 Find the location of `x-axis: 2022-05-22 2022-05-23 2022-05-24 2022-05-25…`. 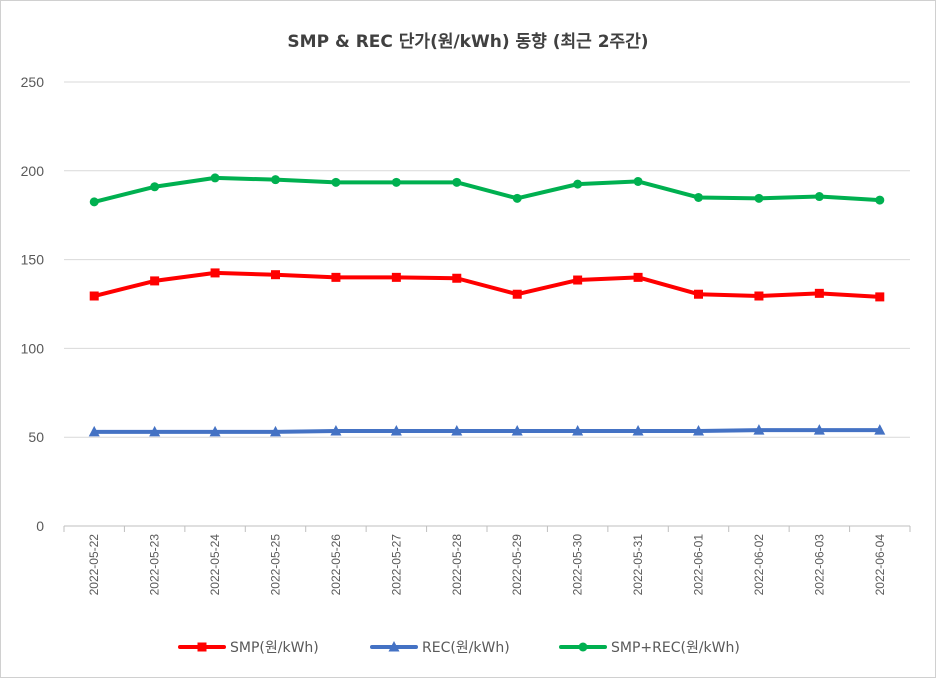

x-axis: 2022-05-22 2022-05-23 2022-05-24 2022-05-25… is located at coordinates (487, 561).